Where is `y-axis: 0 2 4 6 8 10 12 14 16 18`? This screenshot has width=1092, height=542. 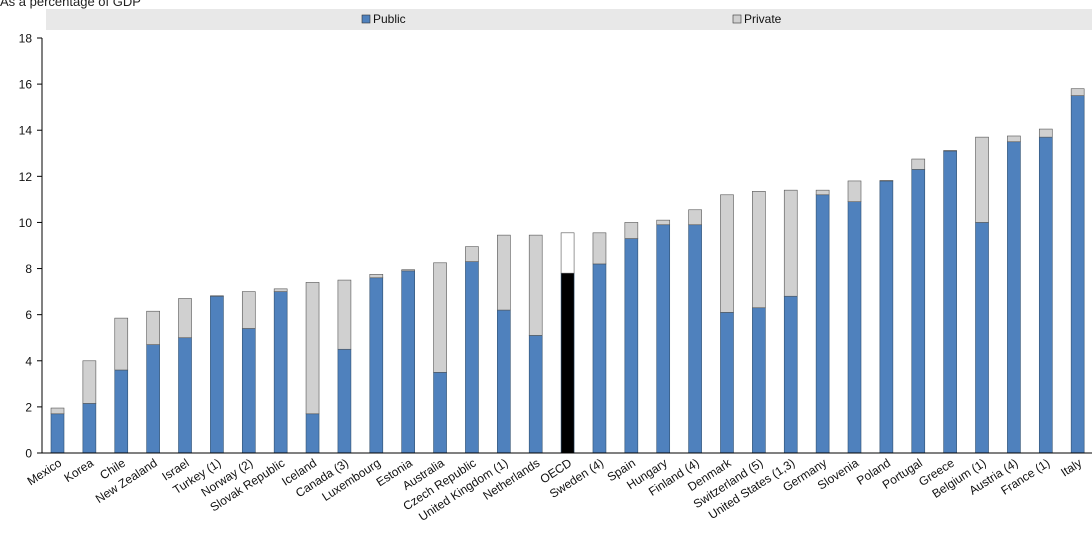 y-axis: 0 2 4 6 8 10 12 14 16 18 is located at coordinates (30, 246).